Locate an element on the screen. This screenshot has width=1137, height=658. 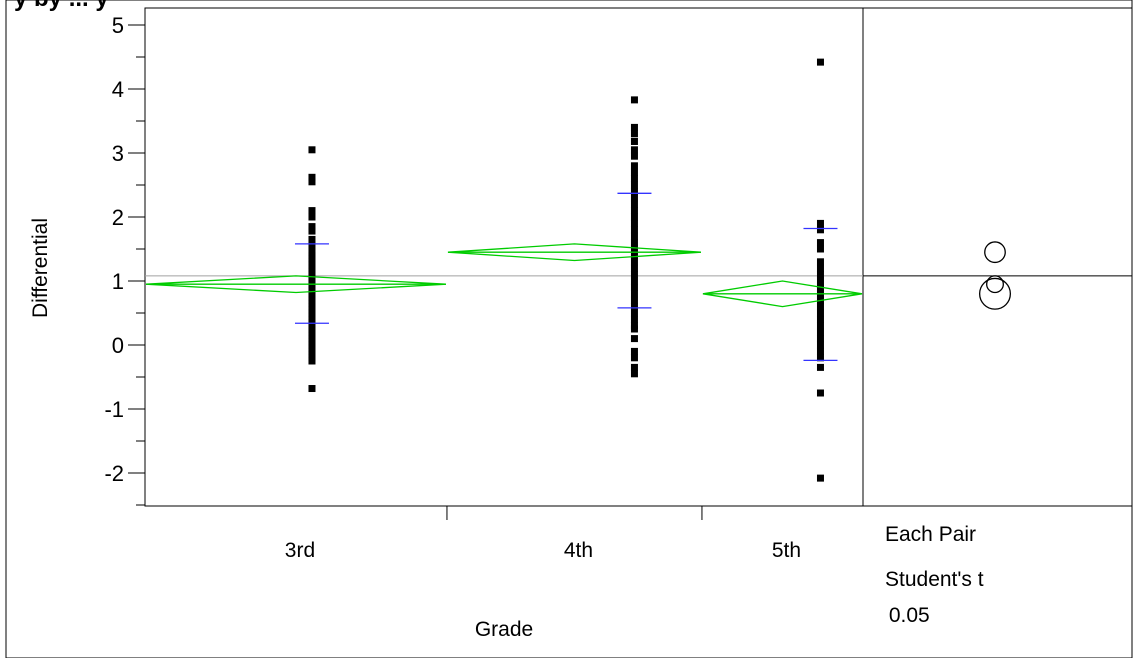
y-tick-label: 0 is located at coordinates (118, 345).